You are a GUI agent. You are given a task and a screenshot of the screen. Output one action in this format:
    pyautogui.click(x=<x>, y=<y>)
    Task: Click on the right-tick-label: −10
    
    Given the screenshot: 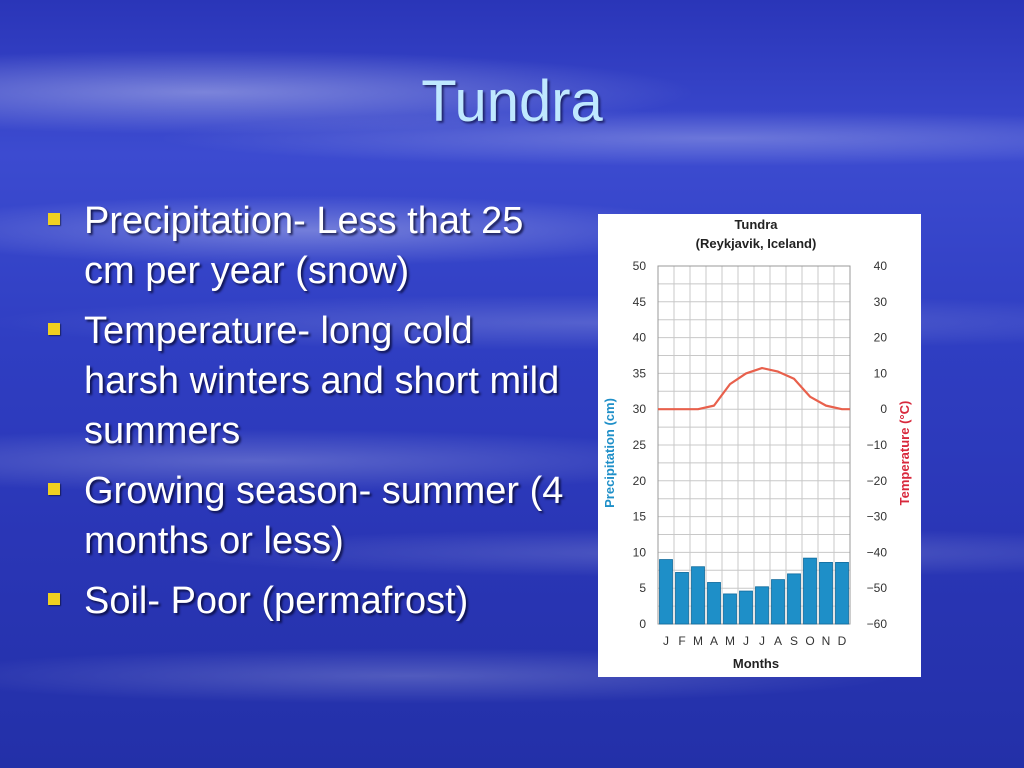 What is the action you would take?
    pyautogui.click(x=877, y=445)
    